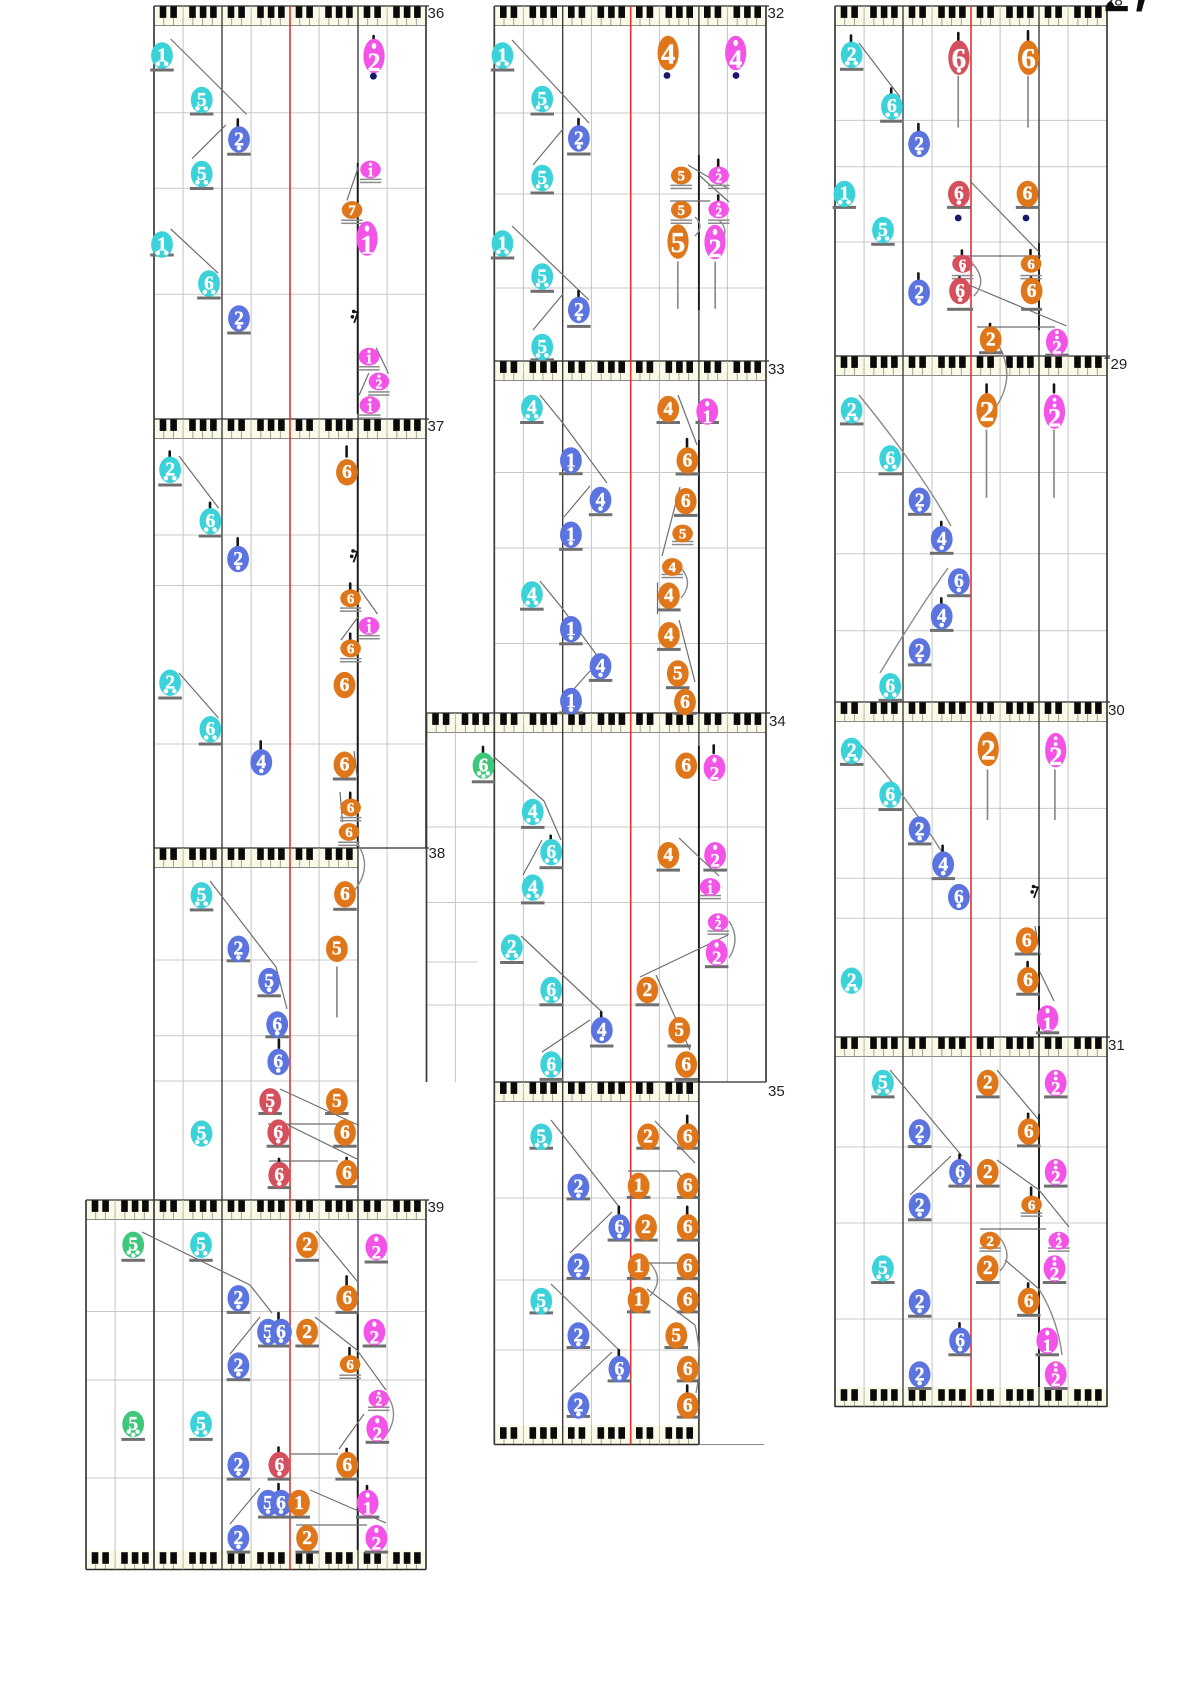 This screenshot has height=1689, width=1191. What do you see at coordinates (1116, 710) in the screenshot?
I see `svg-text: 30` at bounding box center [1116, 710].